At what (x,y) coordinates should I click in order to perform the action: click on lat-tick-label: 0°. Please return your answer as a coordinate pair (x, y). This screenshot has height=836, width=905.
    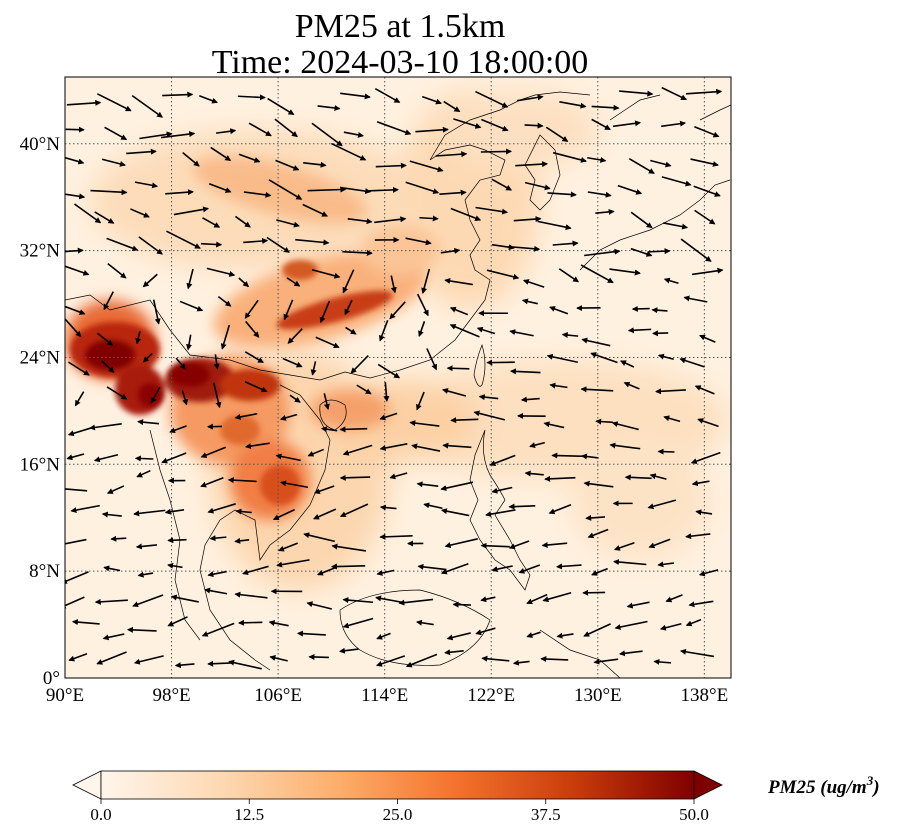
    Looking at the image, I should click on (51, 678).